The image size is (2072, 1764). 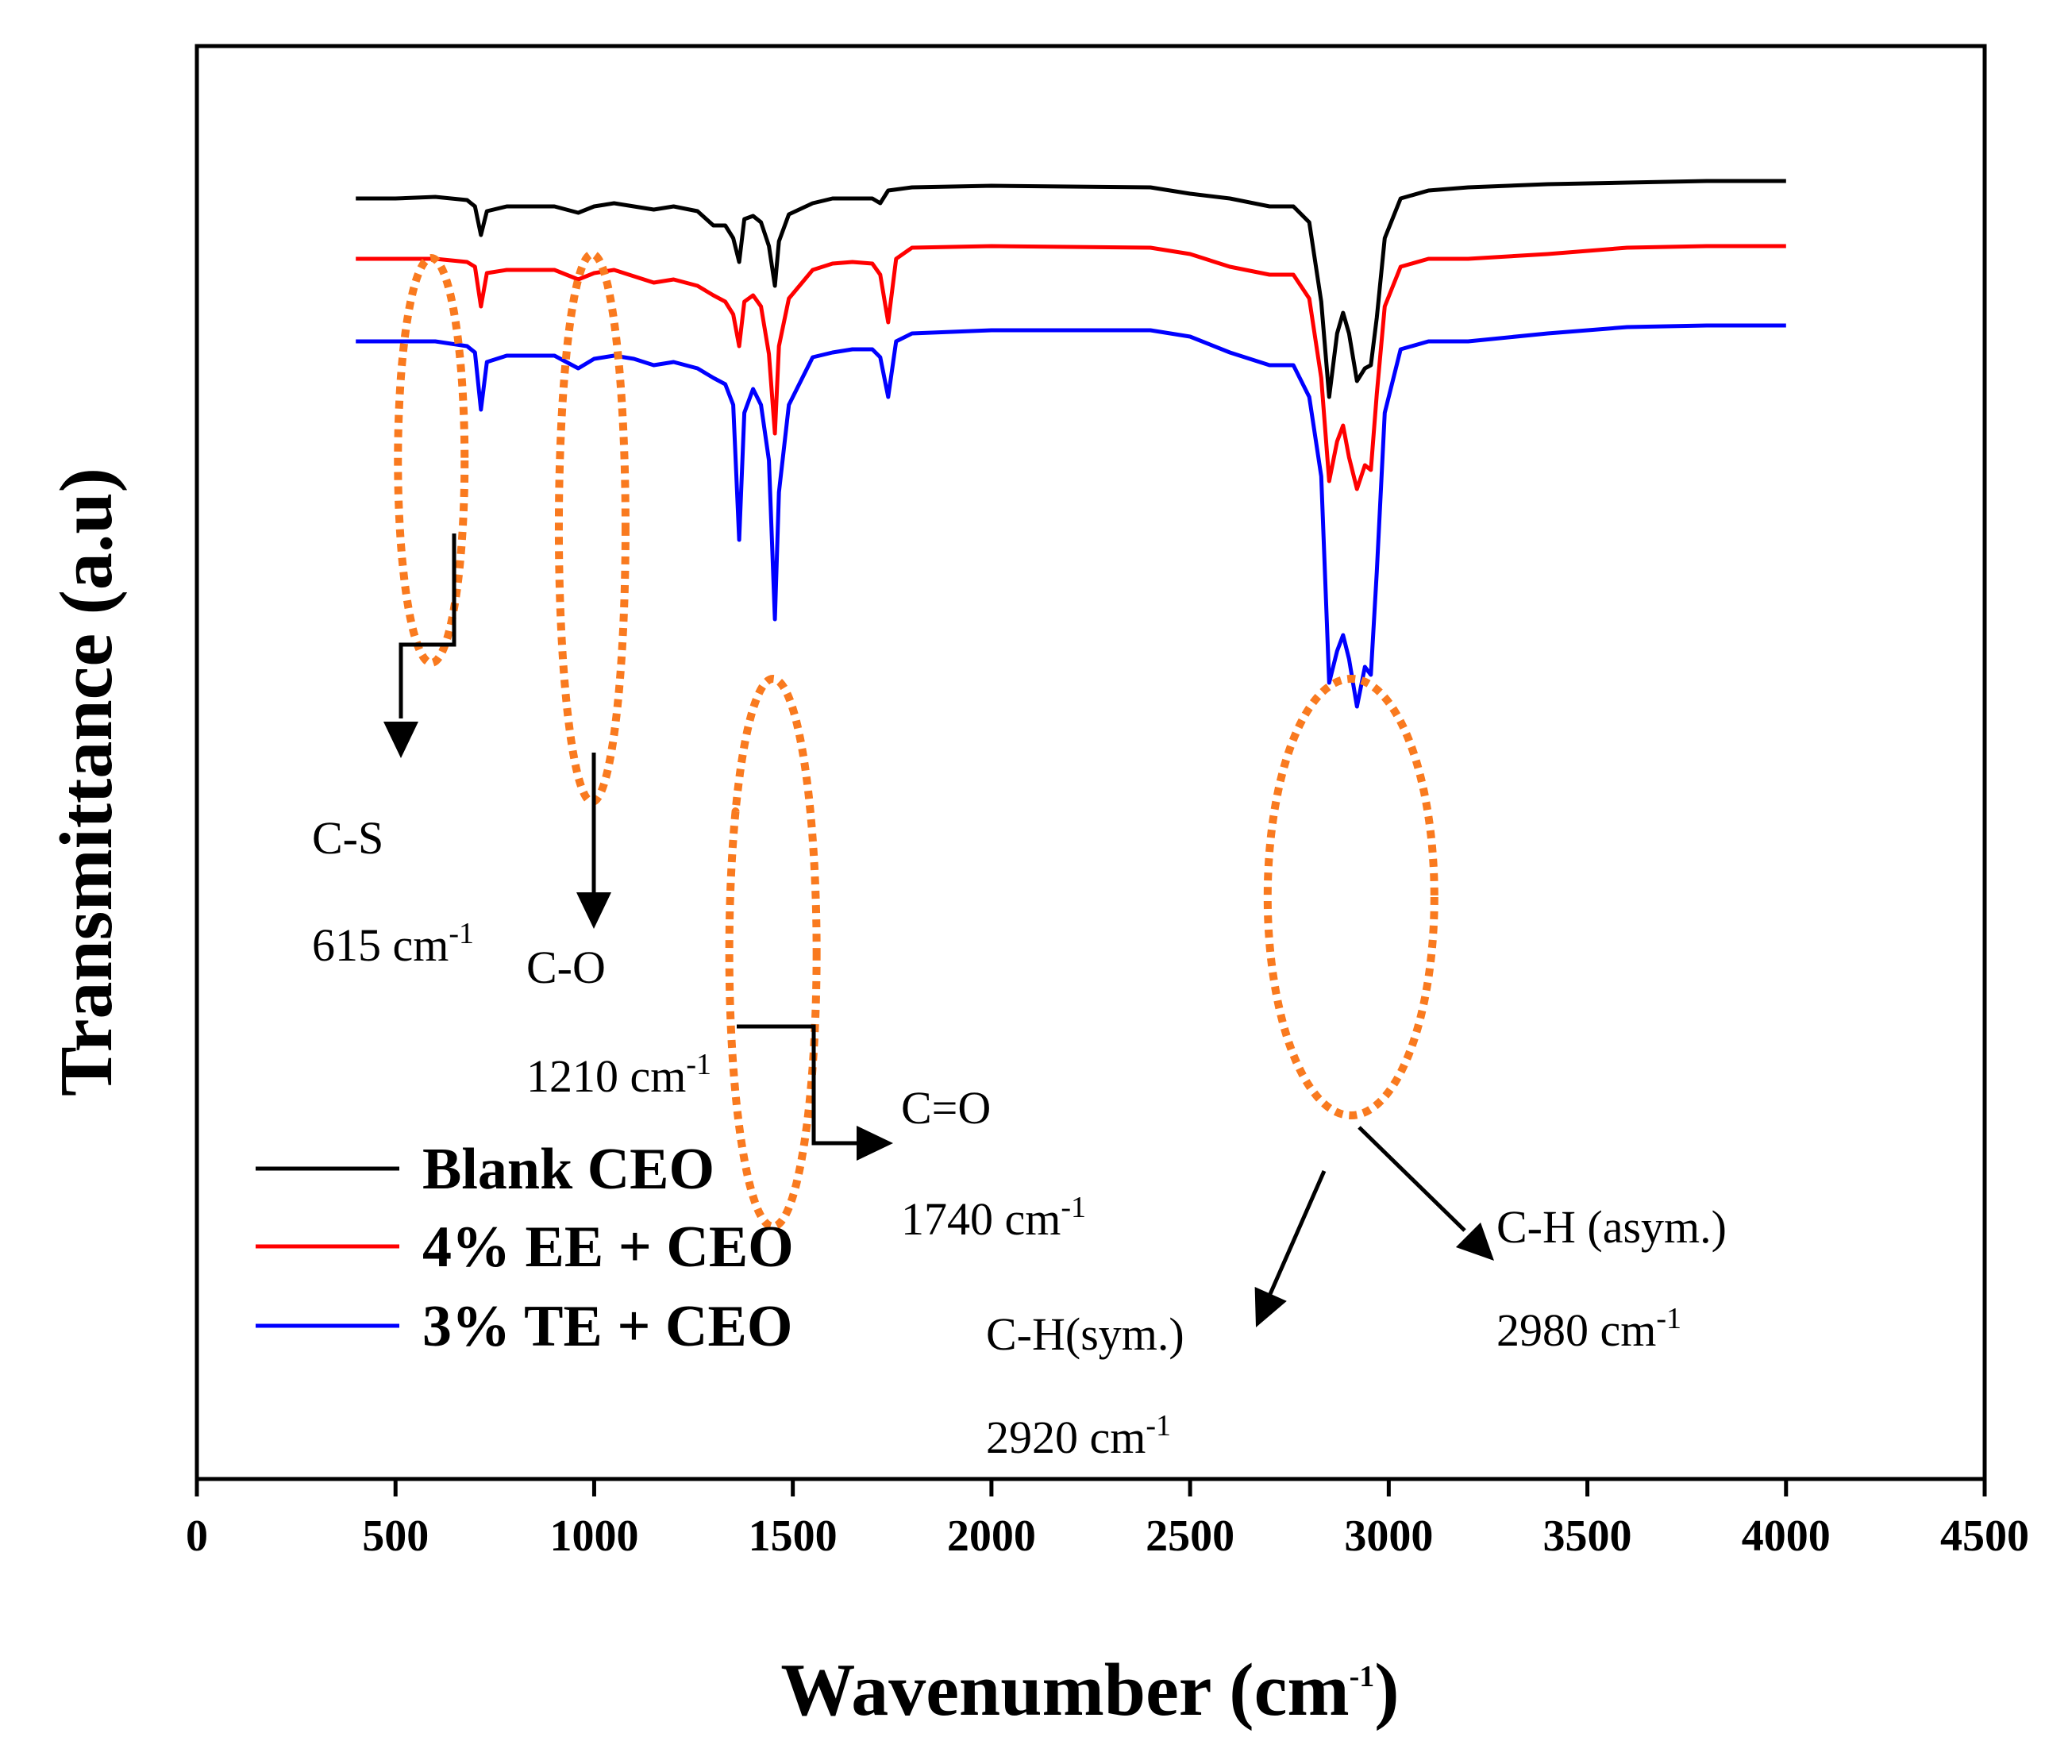 What do you see at coordinates (593, 910) in the screenshot?
I see `arrow-head-co` at bounding box center [593, 910].